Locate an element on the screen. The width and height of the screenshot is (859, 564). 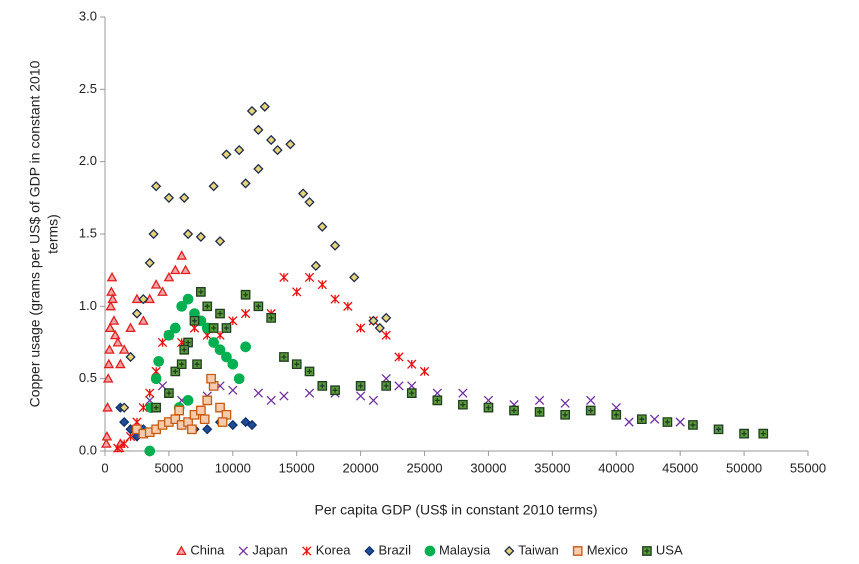
y-tick-label: 1.0 is located at coordinates (88, 305).